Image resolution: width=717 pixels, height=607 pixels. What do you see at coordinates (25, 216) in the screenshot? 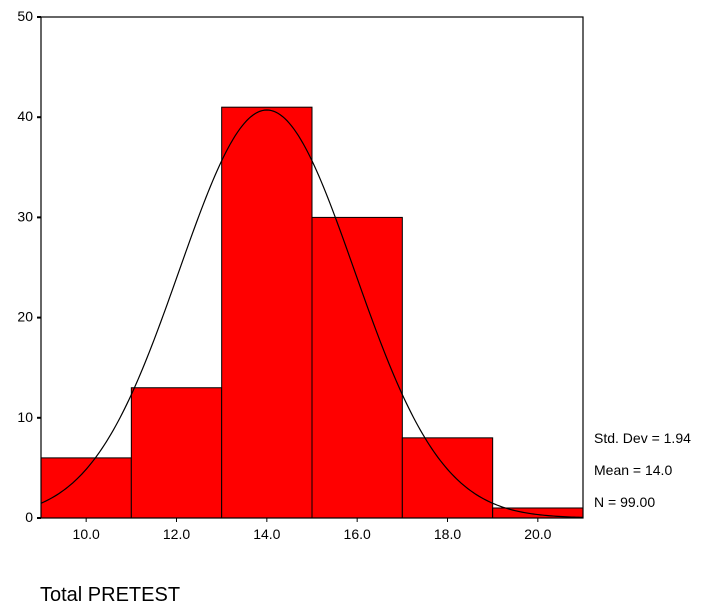
I see `y-tick-label: 30` at bounding box center [25, 216].